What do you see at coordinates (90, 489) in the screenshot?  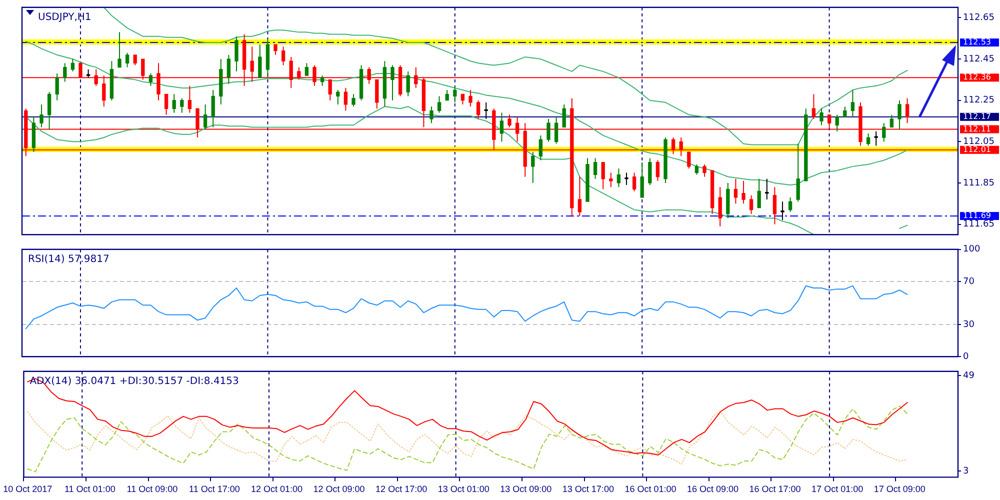 I see `x-tick-label: 11 Oct 01:00` at bounding box center [90, 489].